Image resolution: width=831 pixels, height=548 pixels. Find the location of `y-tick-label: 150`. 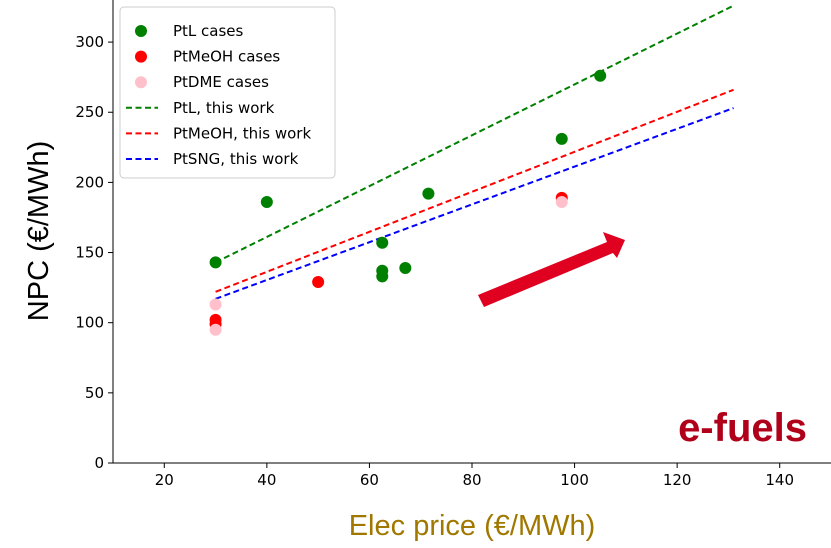

y-tick-label: 150 is located at coordinates (89, 253).